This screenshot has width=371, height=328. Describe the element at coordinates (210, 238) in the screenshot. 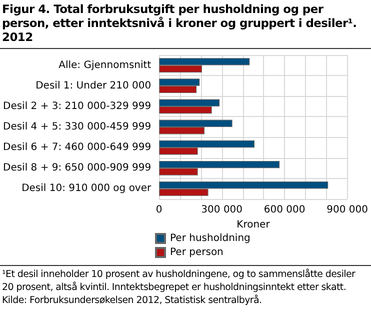

I see `legend-label: Per husholdning` at that location.